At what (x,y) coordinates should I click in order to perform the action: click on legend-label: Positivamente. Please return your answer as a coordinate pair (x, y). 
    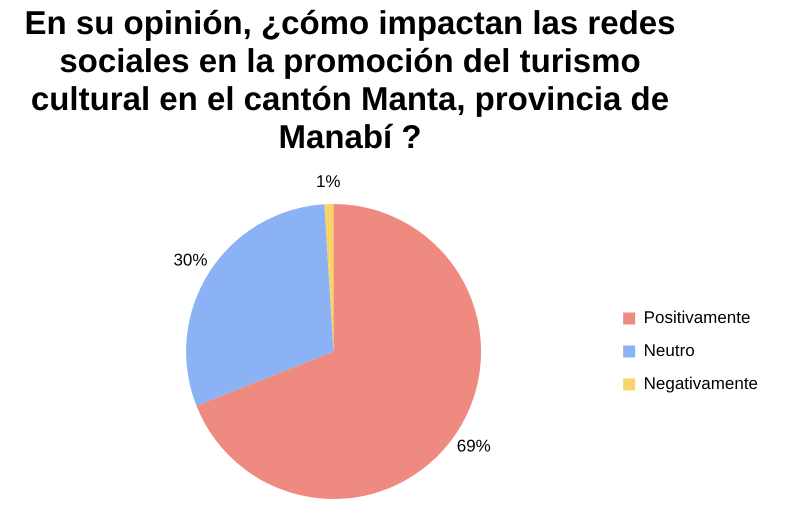
    Looking at the image, I should click on (697, 318).